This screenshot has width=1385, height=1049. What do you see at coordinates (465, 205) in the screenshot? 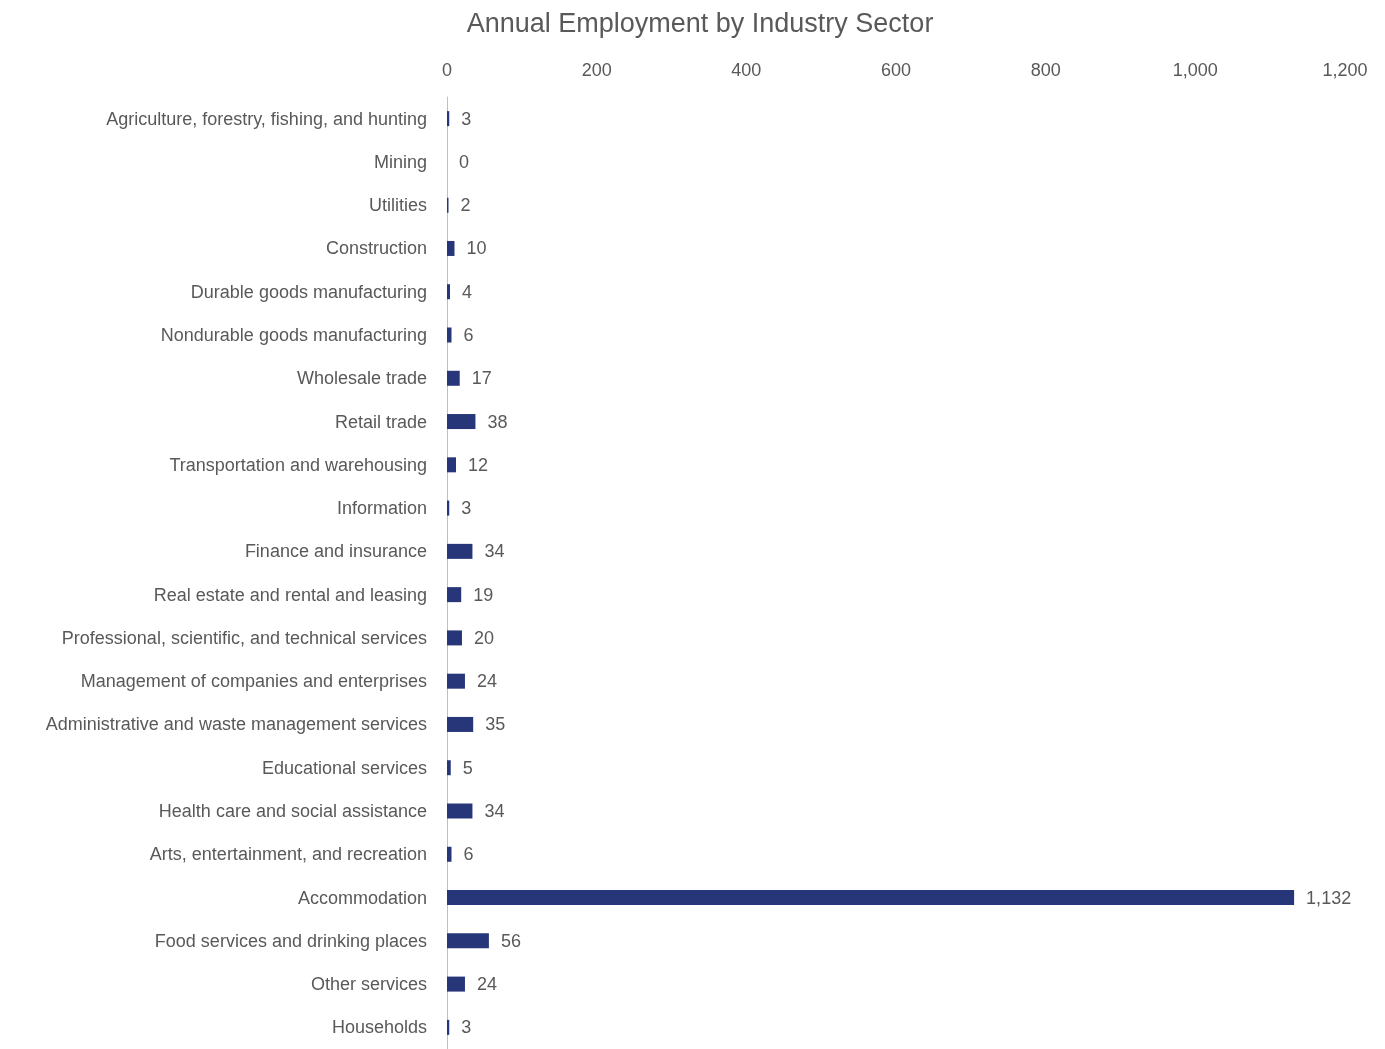
I see `data-label: 2` at bounding box center [465, 205].